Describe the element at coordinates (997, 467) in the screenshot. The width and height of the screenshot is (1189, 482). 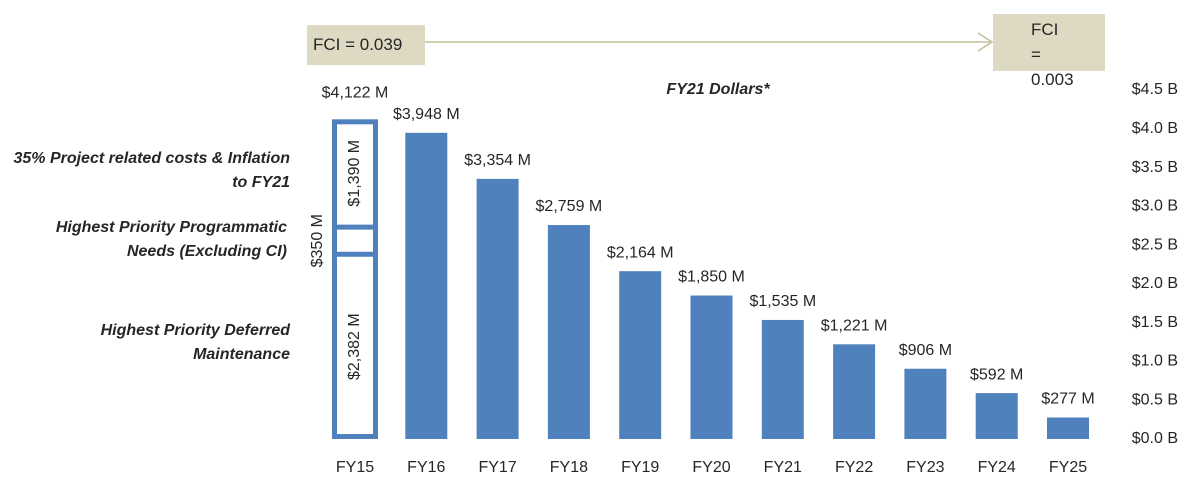
I see `x-tick-label: FY24` at that location.